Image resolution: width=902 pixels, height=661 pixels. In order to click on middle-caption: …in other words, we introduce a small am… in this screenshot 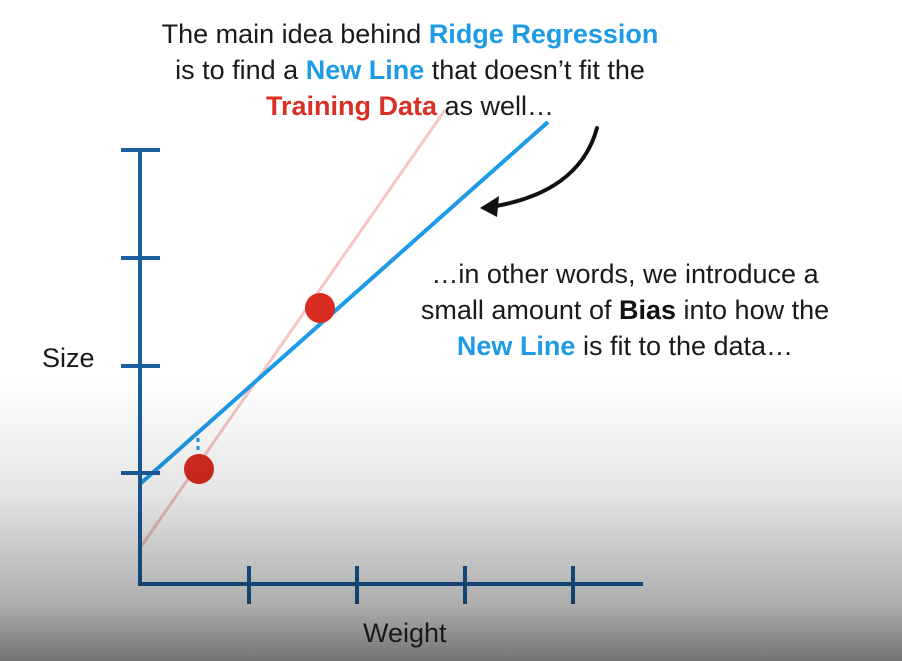, I will do `click(625, 310)`.